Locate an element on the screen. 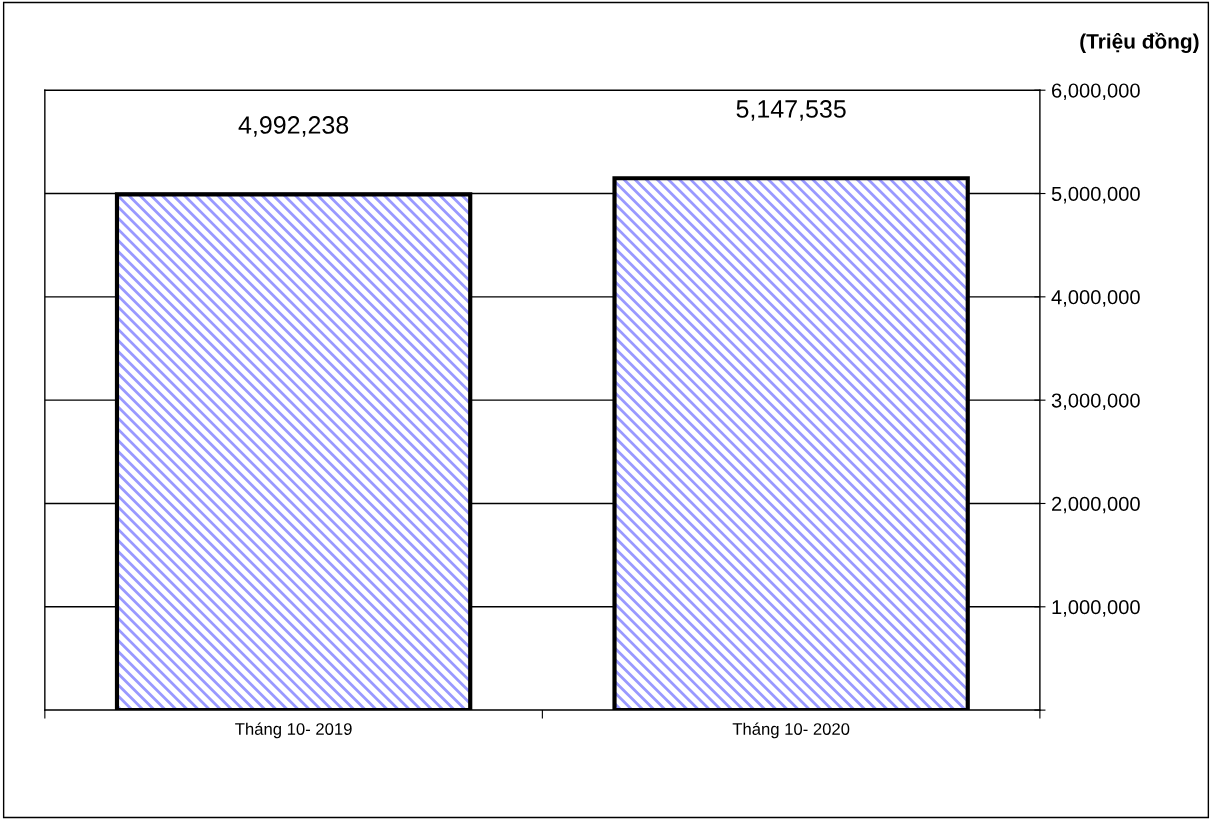 Image resolution: width=1212 pixels, height=820 pixels. y-axis-title: (Triệu đồng) is located at coordinates (1139, 42).